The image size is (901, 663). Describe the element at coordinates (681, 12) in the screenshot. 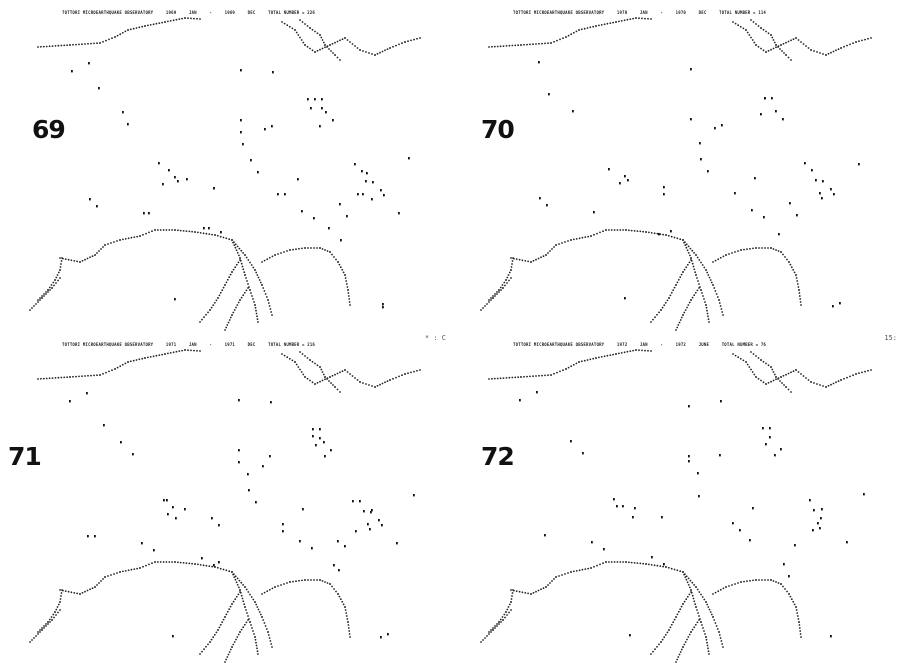

I see `period-end-year: 1970` at that location.